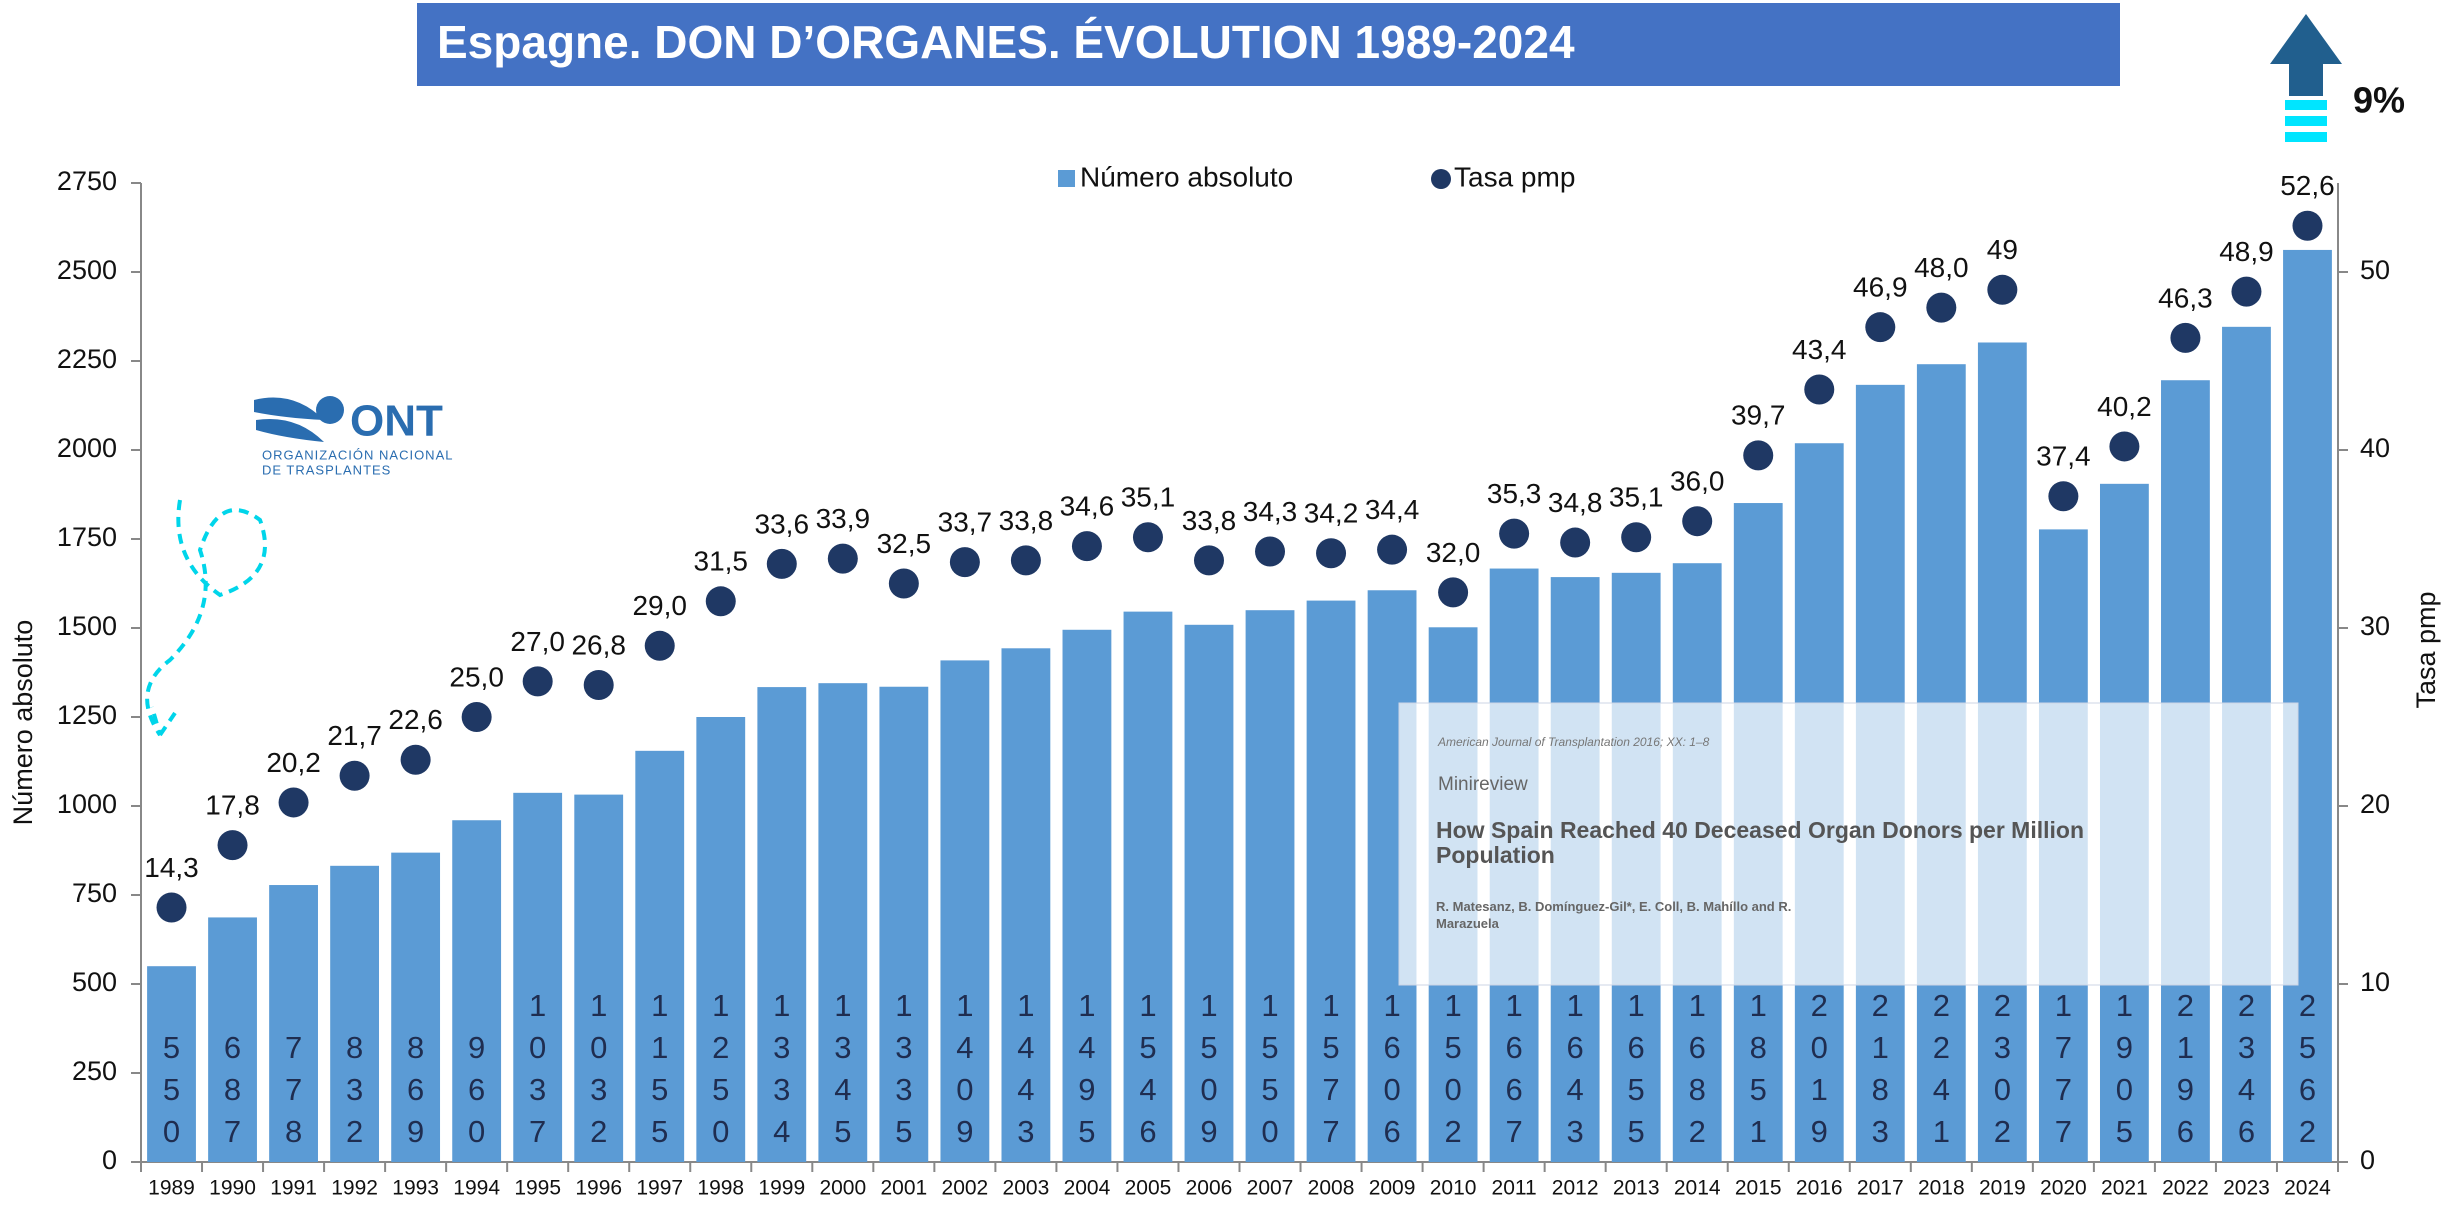 This screenshot has width=2451, height=1206. I want to click on dot-value-label: 34,3, so click(1270, 511).